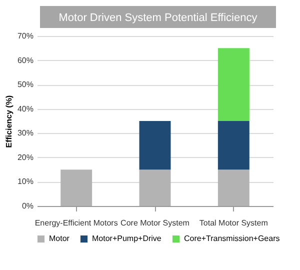  I want to click on y-tick-label: 30%, so click(25, 133).